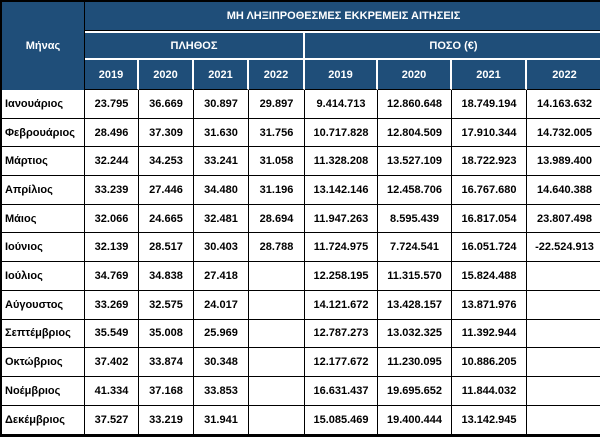 Image resolution: width=600 pixels, height=437 pixels. Describe the element at coordinates (341, 305) in the screenshot. I see `amount-value-cell: 14.121.672` at that location.